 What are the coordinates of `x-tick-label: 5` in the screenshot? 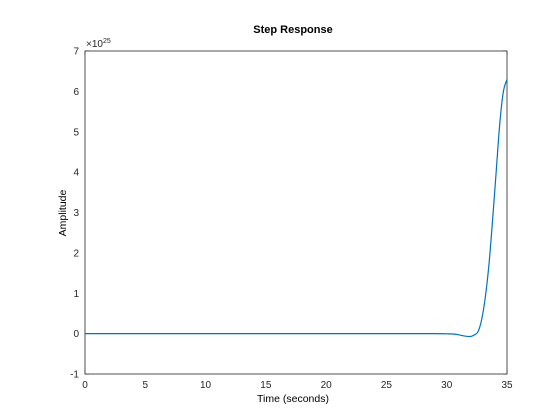 It's located at (146, 385).